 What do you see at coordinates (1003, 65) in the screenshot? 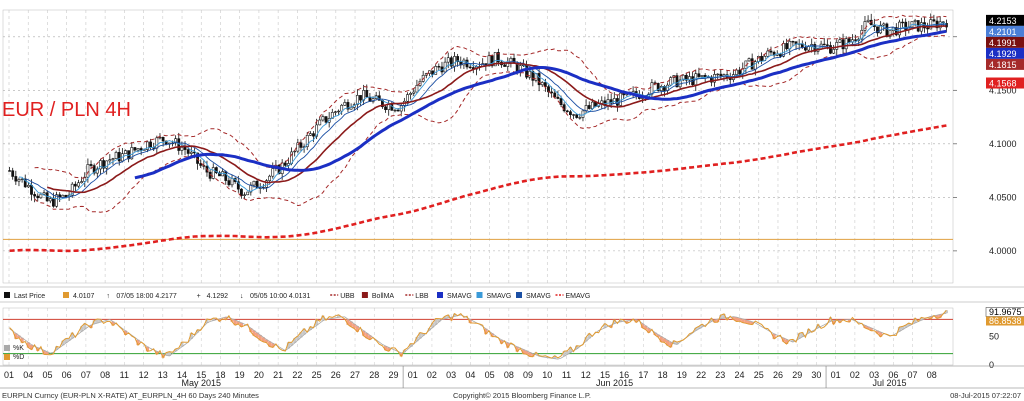
I see `price-label: 4.1815` at bounding box center [1003, 65].